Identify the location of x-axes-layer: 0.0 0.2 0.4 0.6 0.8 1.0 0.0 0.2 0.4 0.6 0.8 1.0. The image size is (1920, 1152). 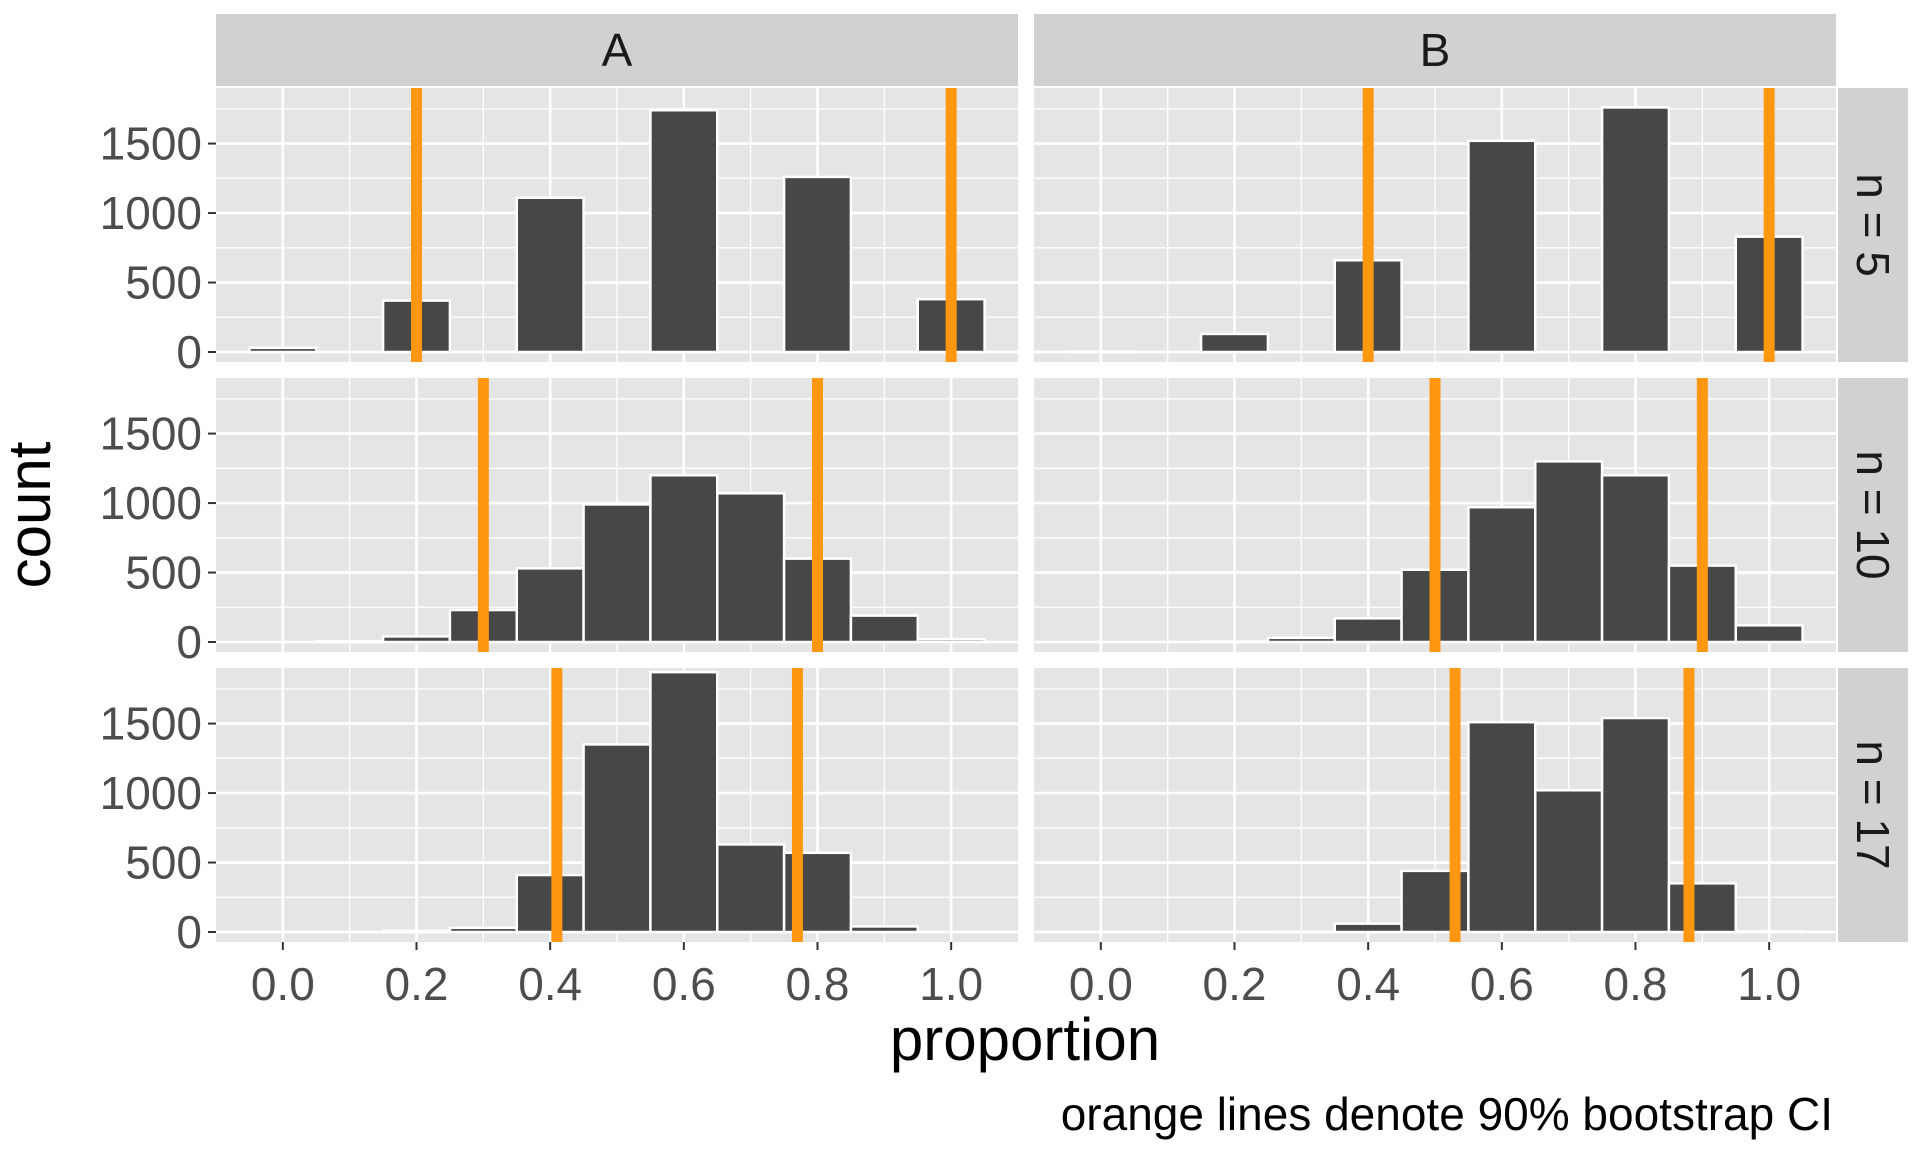
(1026, 976).